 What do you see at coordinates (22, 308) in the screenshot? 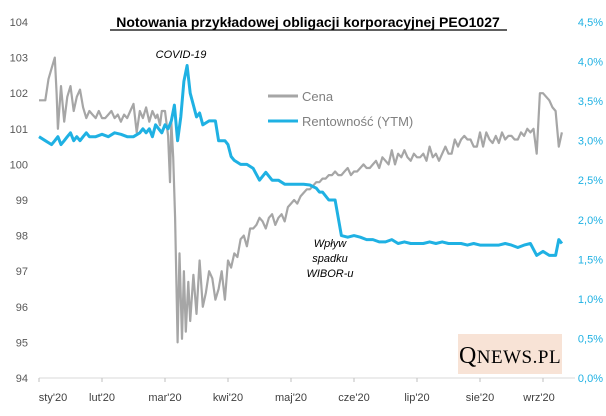
I see `left-tick-label: 96` at bounding box center [22, 308].